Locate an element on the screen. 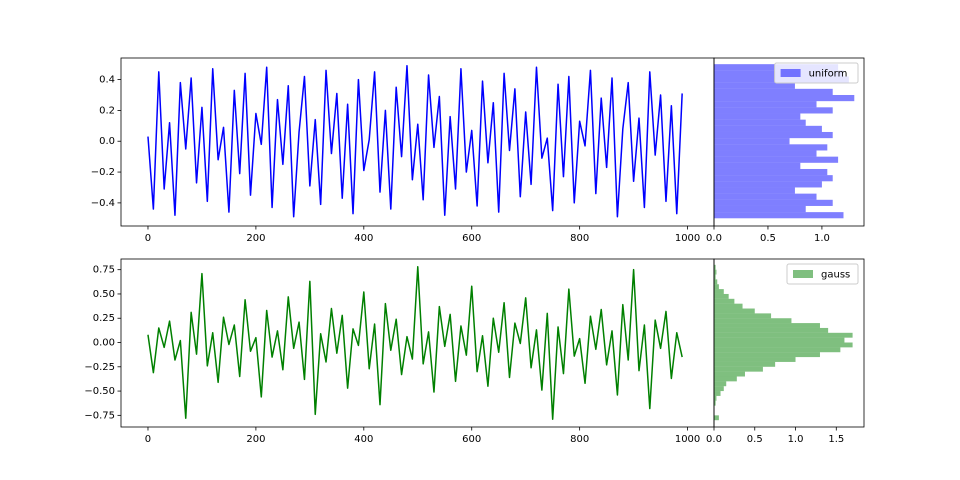 The height and width of the screenshot is (480, 960). y-tick-label: 0.4 is located at coordinates (107, 80).